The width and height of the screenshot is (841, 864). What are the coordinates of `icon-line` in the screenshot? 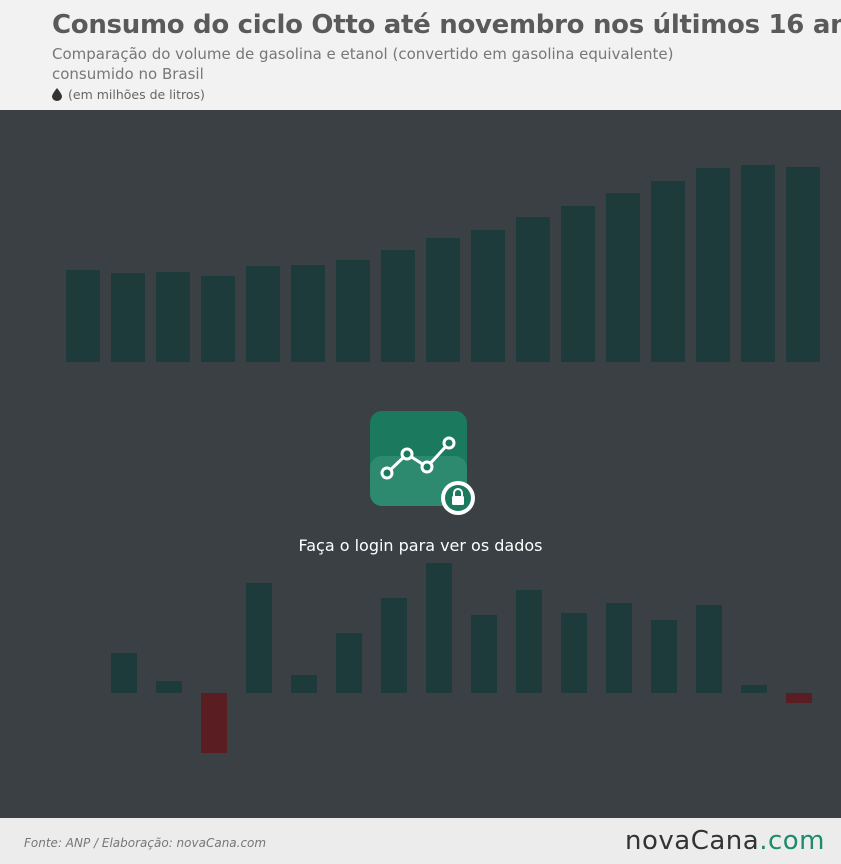 It's located at (418, 458).